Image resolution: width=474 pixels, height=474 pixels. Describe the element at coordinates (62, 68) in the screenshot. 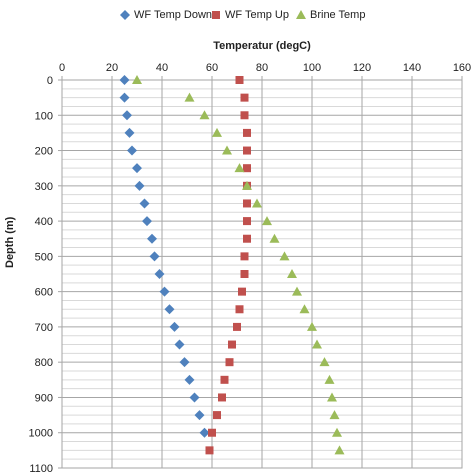

I see `x-tick-label: 0` at that location.